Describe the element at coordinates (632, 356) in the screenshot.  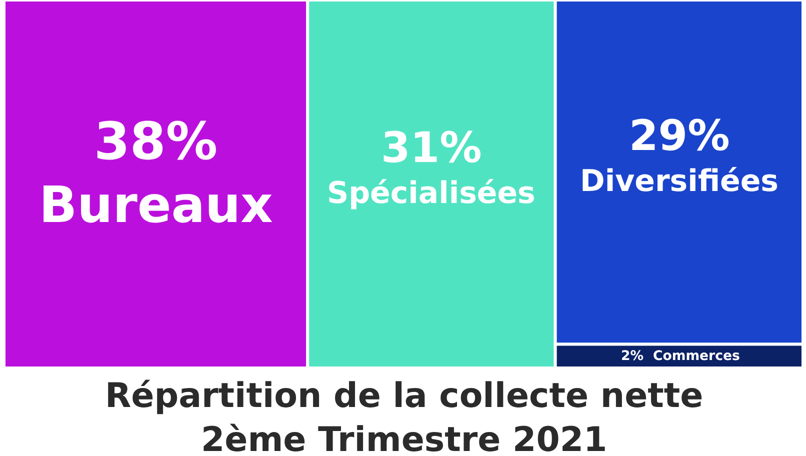
I see `data-label: 2%` at that location.